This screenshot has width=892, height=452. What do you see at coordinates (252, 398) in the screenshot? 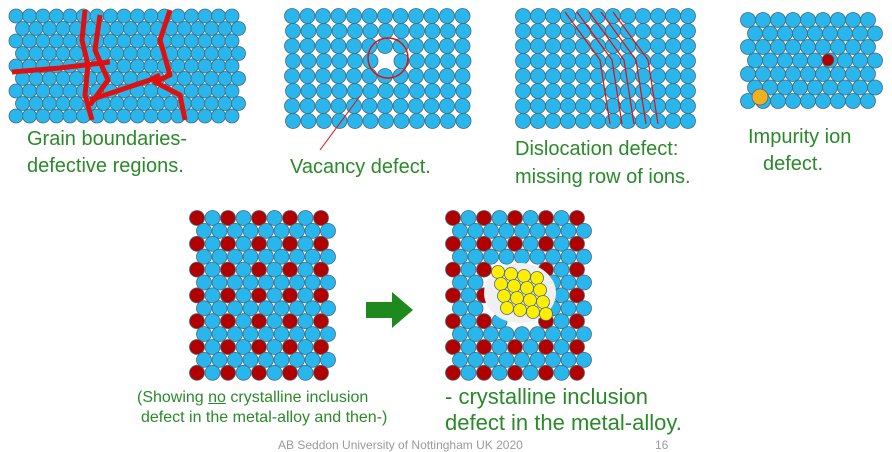
I see `left-caption-1: (Showing no crystalline inclusion` at bounding box center [252, 398].